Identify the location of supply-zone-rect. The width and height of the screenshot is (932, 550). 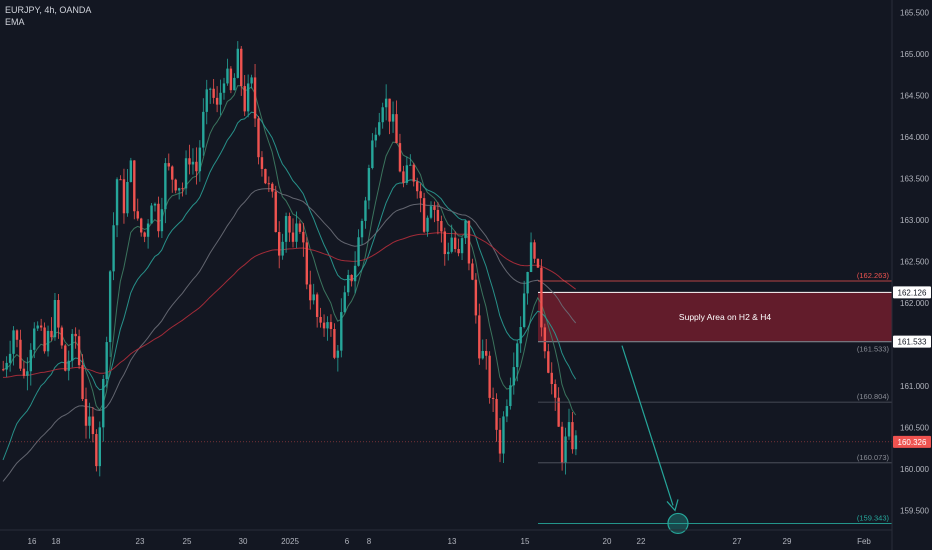
(715, 317).